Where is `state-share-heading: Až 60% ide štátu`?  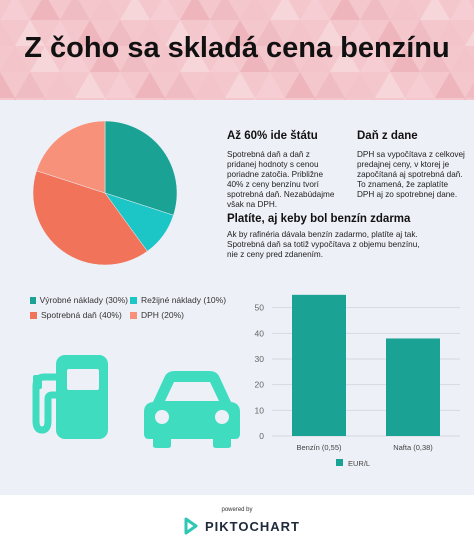 state-share-heading: Až 60% ide štátu is located at coordinates (272, 136).